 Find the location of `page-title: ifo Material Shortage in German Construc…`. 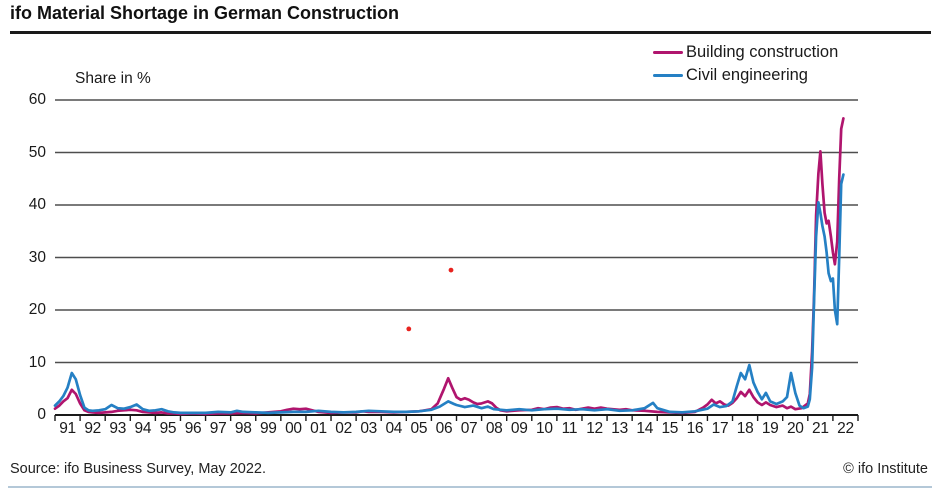

page-title: ifo Material Shortage in German Construc… is located at coordinates (205, 13).